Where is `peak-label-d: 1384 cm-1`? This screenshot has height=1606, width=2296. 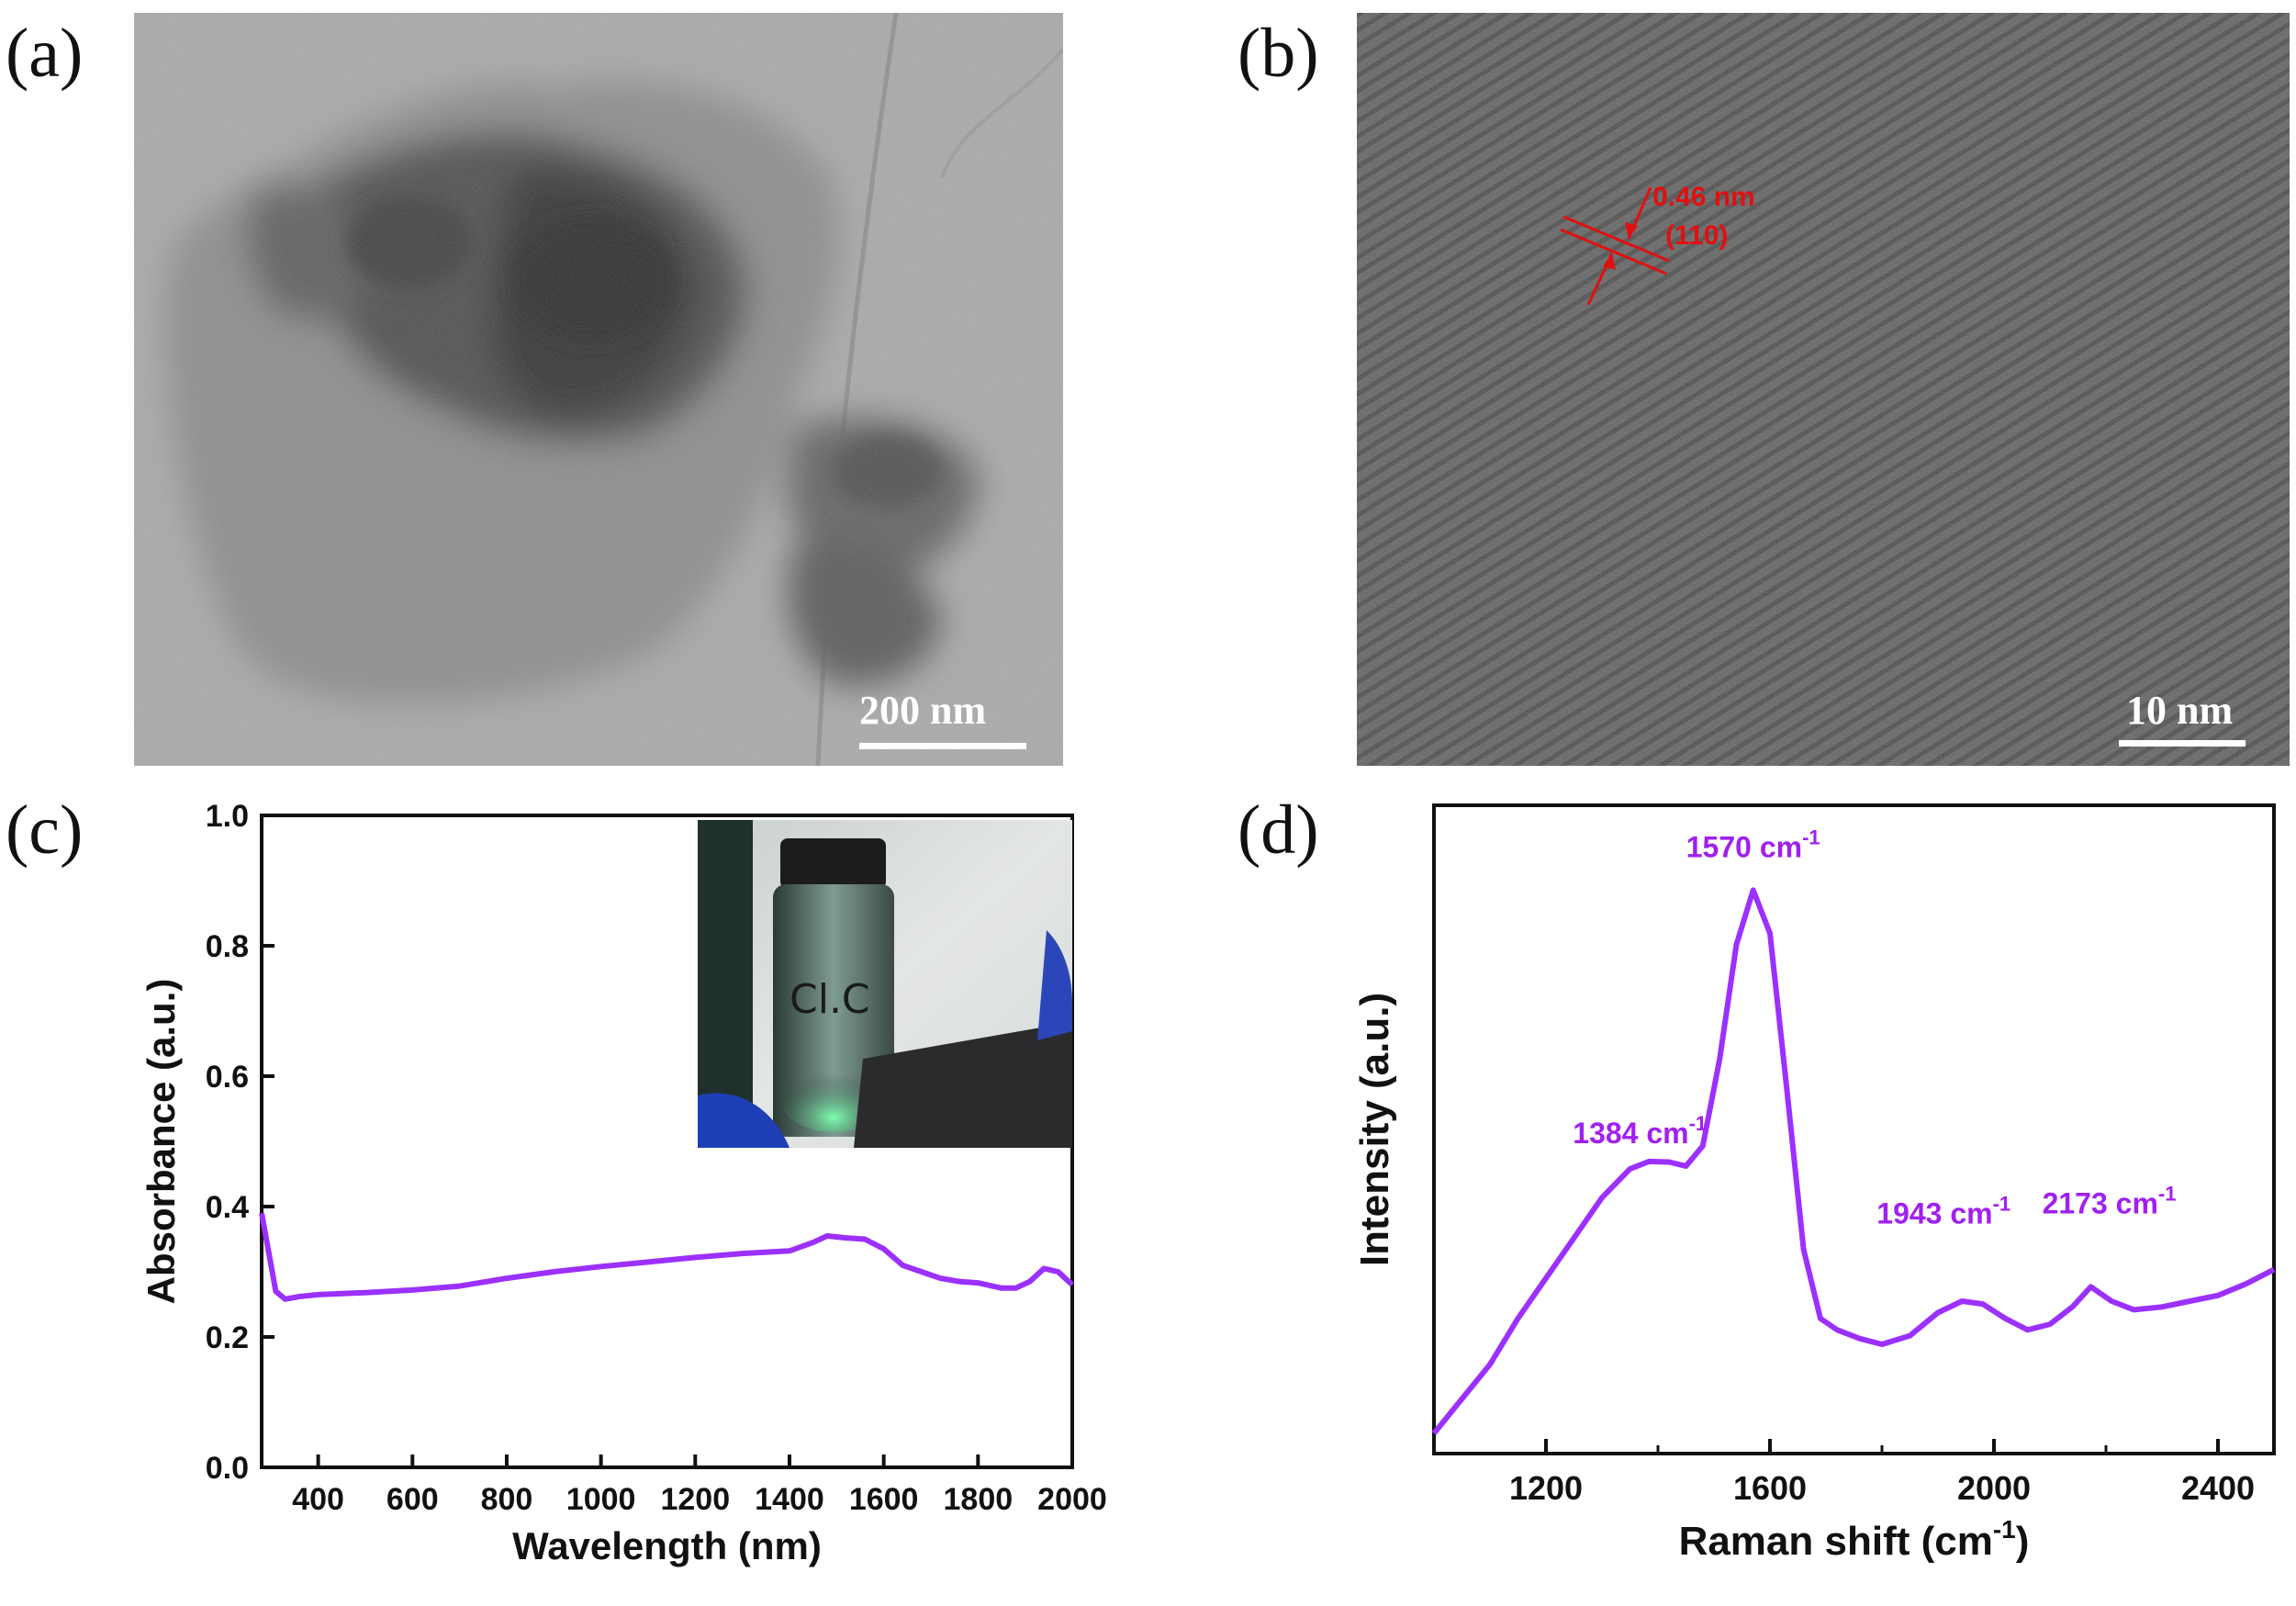 peak-label-d: 1384 cm-1 is located at coordinates (1640, 1131).